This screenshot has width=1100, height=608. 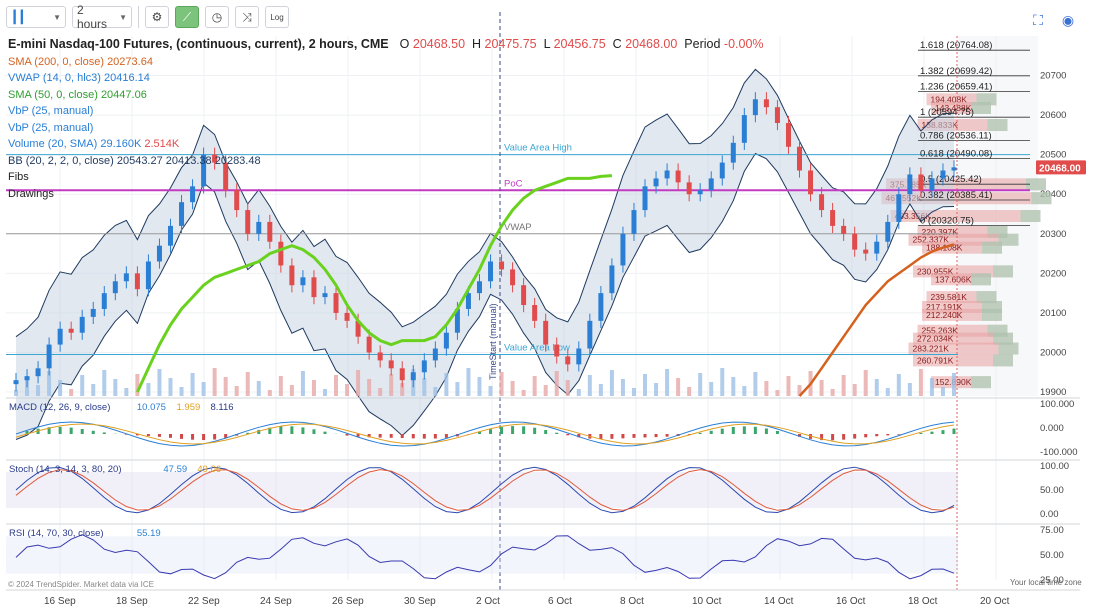 What do you see at coordinates (247, 17) in the screenshot?
I see `crosshair-button: ⤨` at bounding box center [247, 17].